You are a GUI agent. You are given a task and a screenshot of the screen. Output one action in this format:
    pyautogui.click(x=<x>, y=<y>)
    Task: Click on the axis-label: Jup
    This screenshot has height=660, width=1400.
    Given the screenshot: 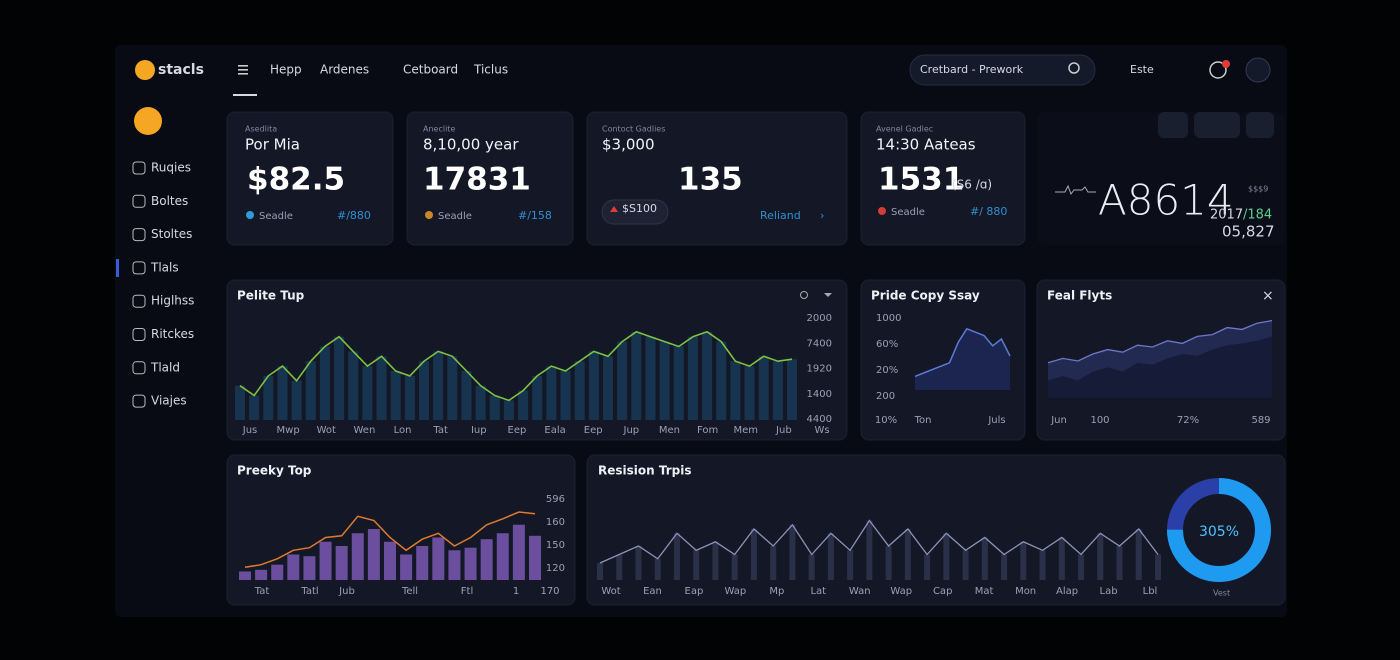 What is the action you would take?
    pyautogui.click(x=631, y=430)
    